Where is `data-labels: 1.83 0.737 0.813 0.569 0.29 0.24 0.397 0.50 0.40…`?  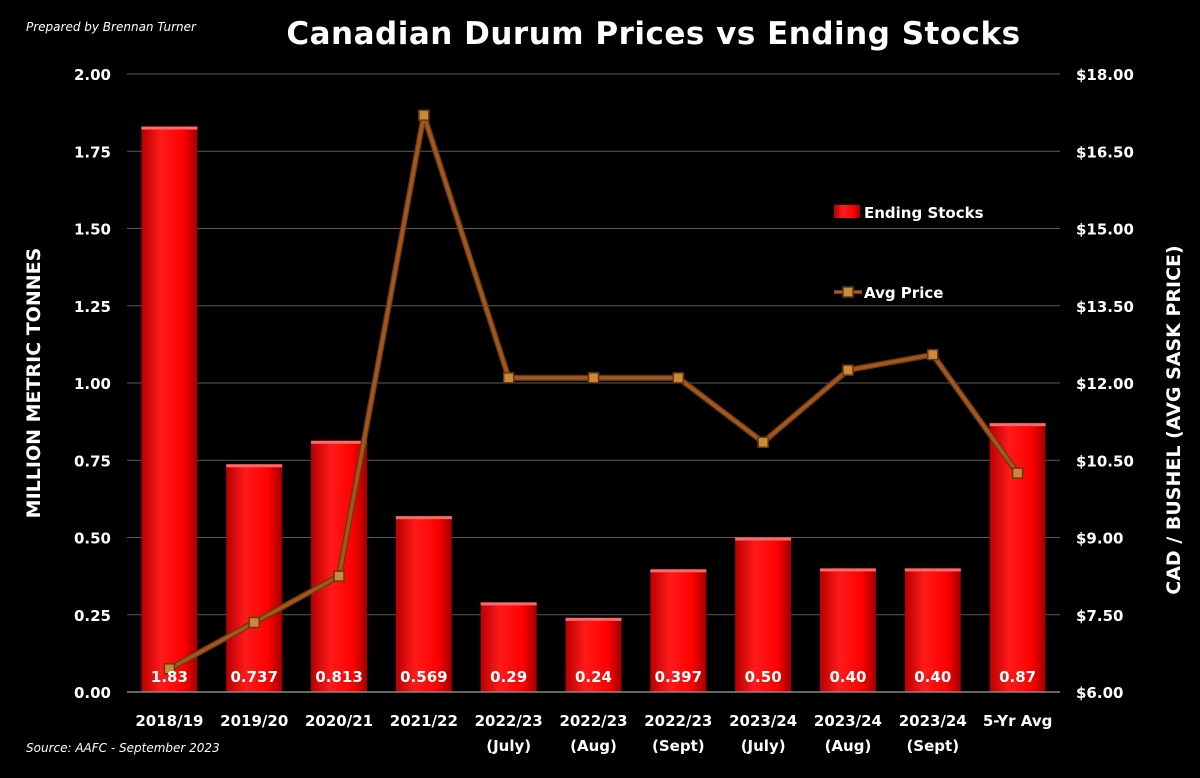 data-labels: 1.83 0.737 0.813 0.569 0.29 0.24 0.397 0.50 0.40… is located at coordinates (593, 677).